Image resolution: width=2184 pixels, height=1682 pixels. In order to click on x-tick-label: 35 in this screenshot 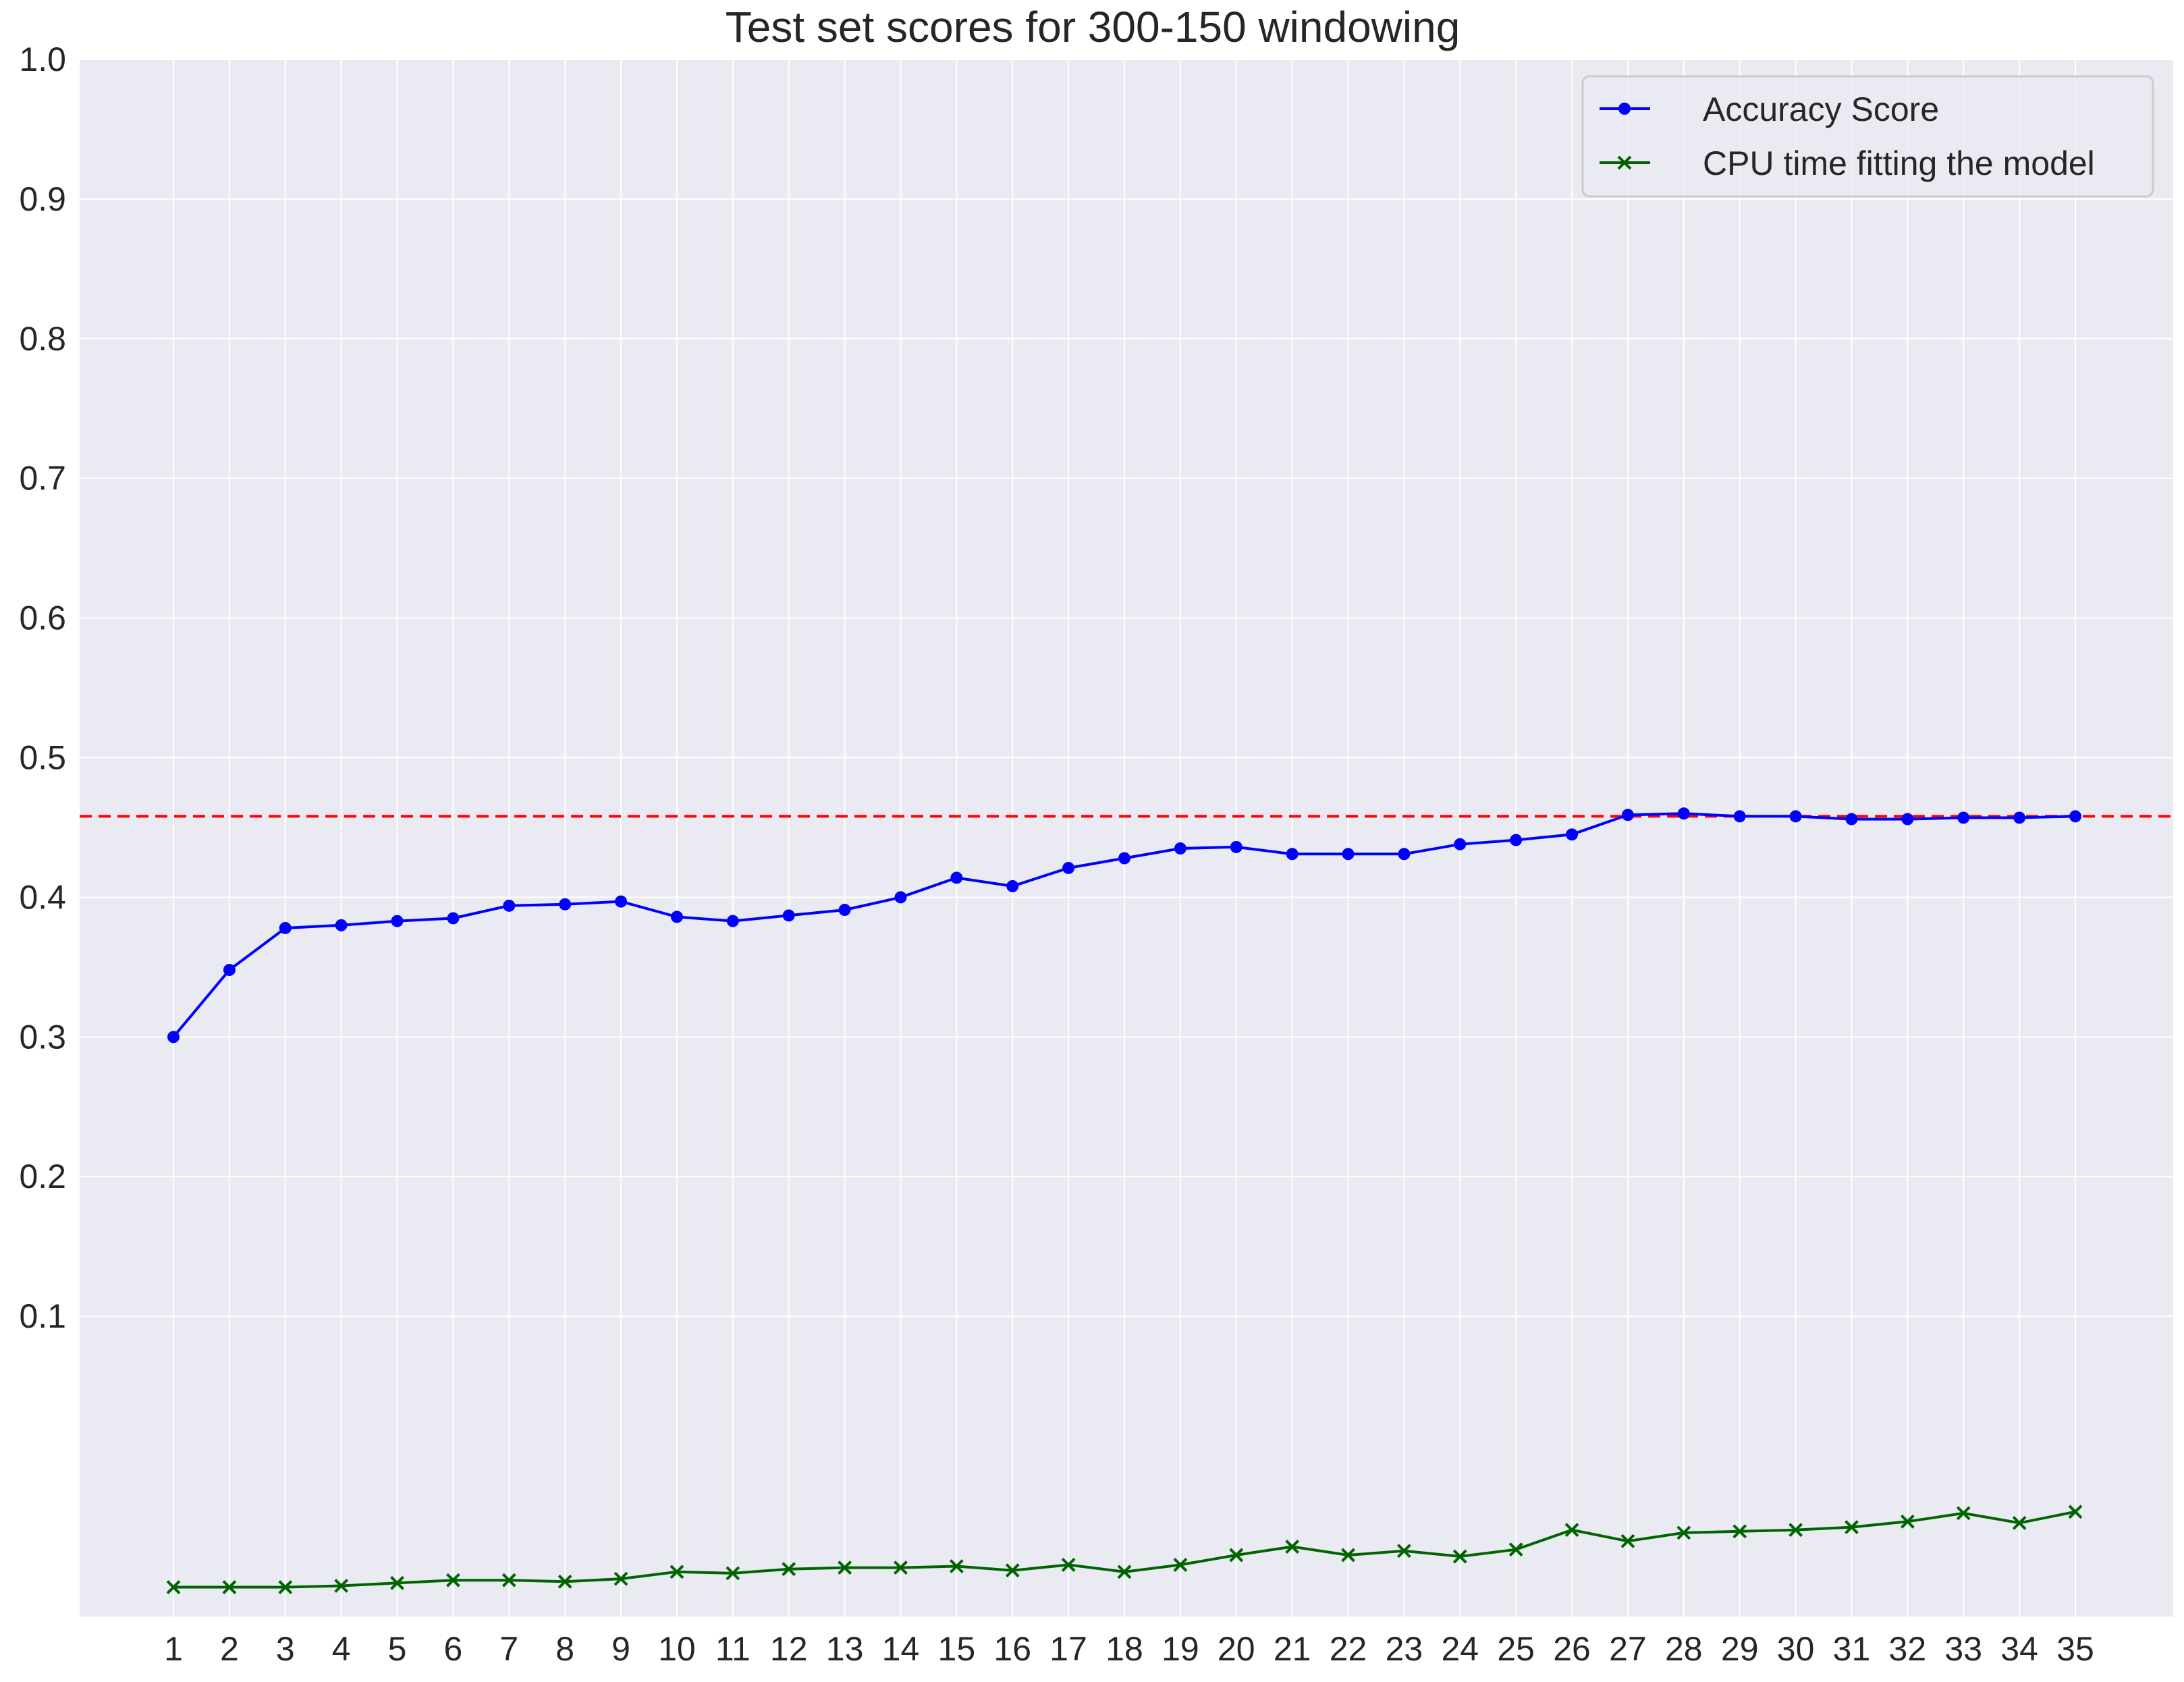, I will do `click(2075, 1649)`.